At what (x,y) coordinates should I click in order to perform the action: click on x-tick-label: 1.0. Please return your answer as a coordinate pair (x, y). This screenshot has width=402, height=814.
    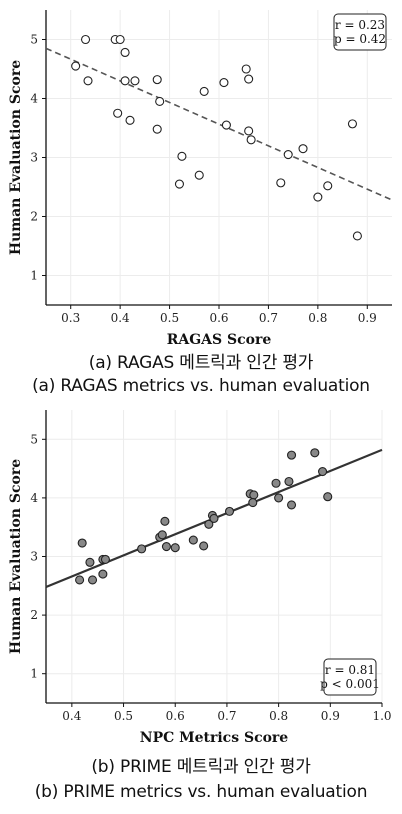
    Looking at the image, I should click on (381, 716).